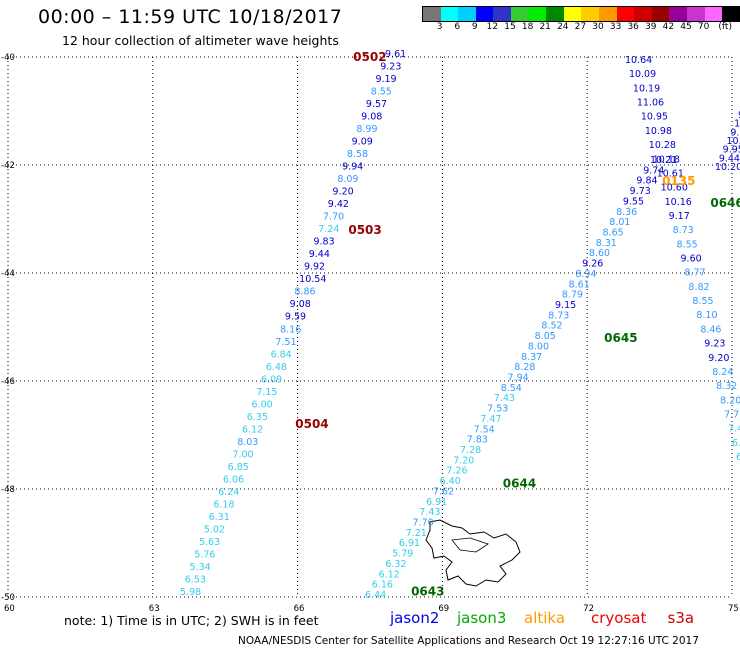  I want to click on wave-height-value: 7.28, so click(470, 450).